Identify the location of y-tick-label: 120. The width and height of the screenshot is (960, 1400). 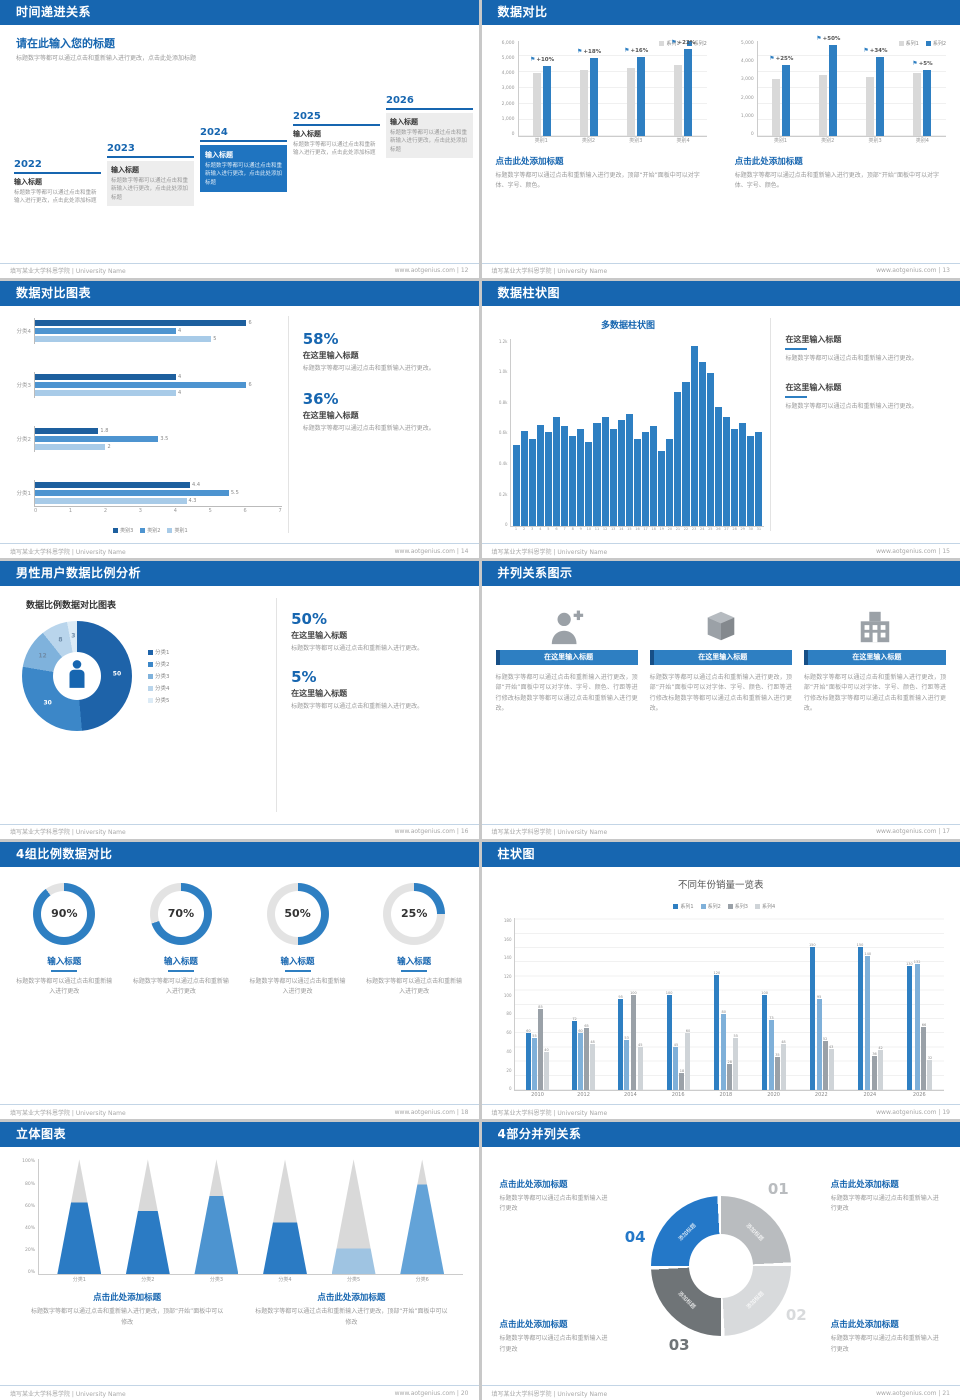
(507, 976).